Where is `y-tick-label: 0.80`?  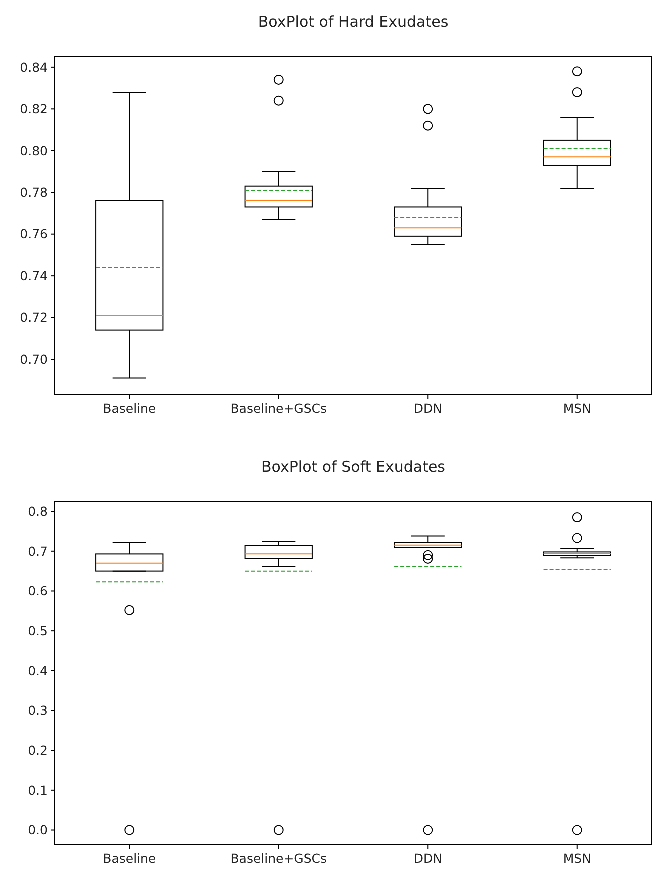
y-tick-label: 0.80 is located at coordinates (34, 150).